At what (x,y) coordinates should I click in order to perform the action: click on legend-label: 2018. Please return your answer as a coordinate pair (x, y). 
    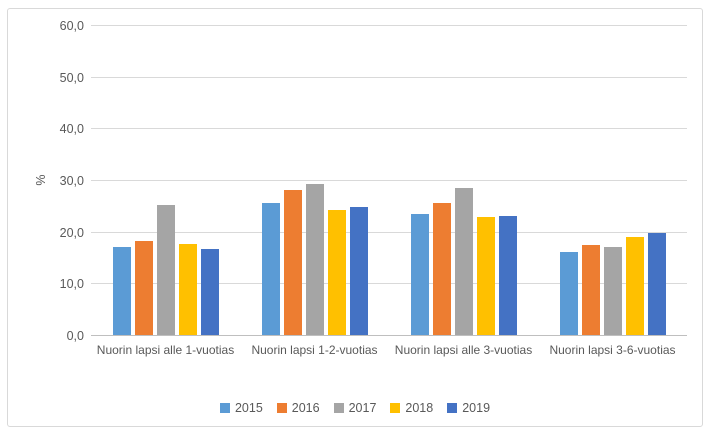
    Looking at the image, I should click on (419, 408).